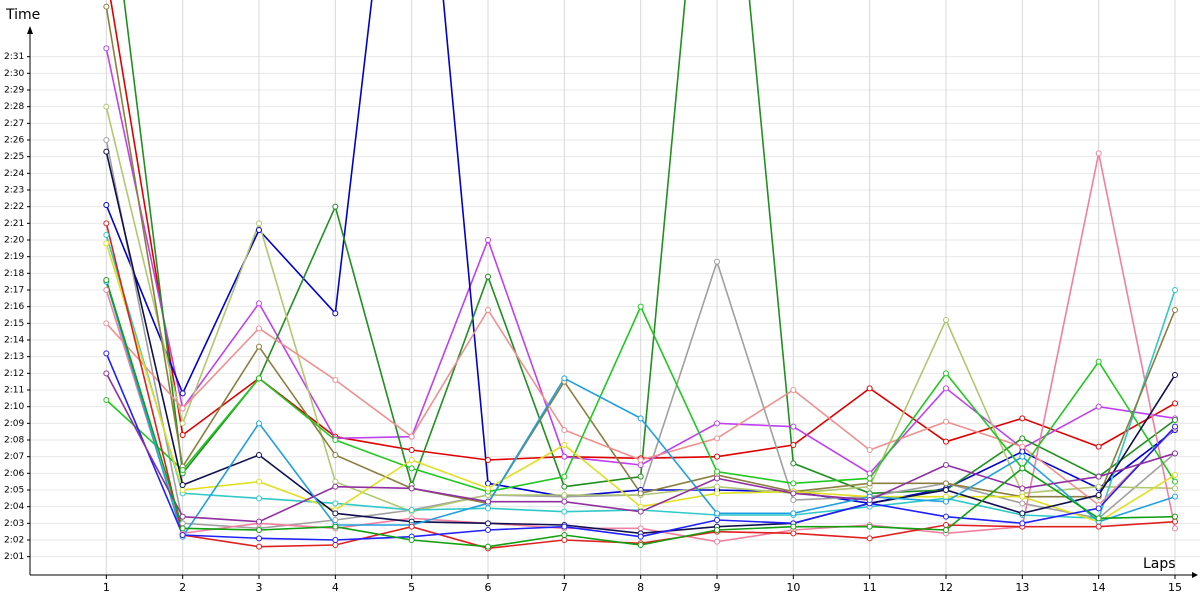 The image size is (1200, 600). Describe the element at coordinates (14, 307) in the screenshot. I see `y-tick-label: 2:16` at that location.